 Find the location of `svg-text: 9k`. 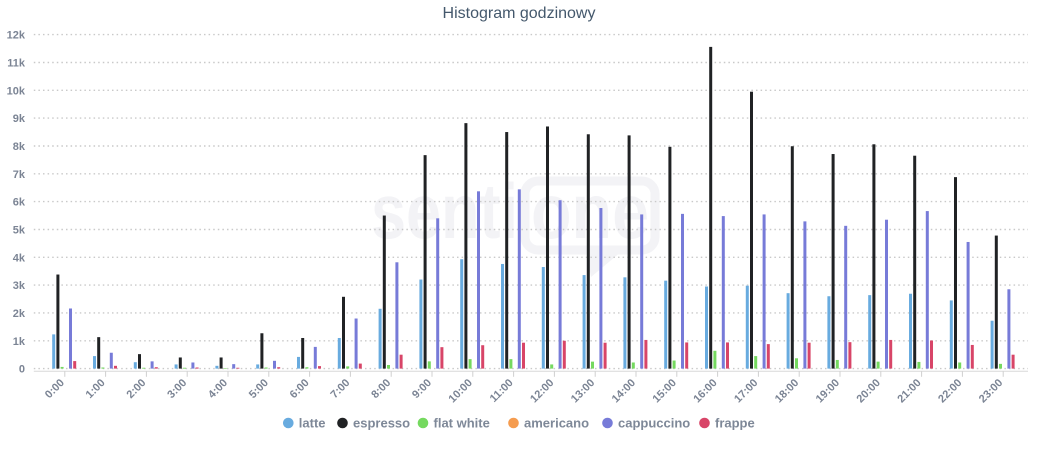

svg-text: 9k is located at coordinates (19, 119).